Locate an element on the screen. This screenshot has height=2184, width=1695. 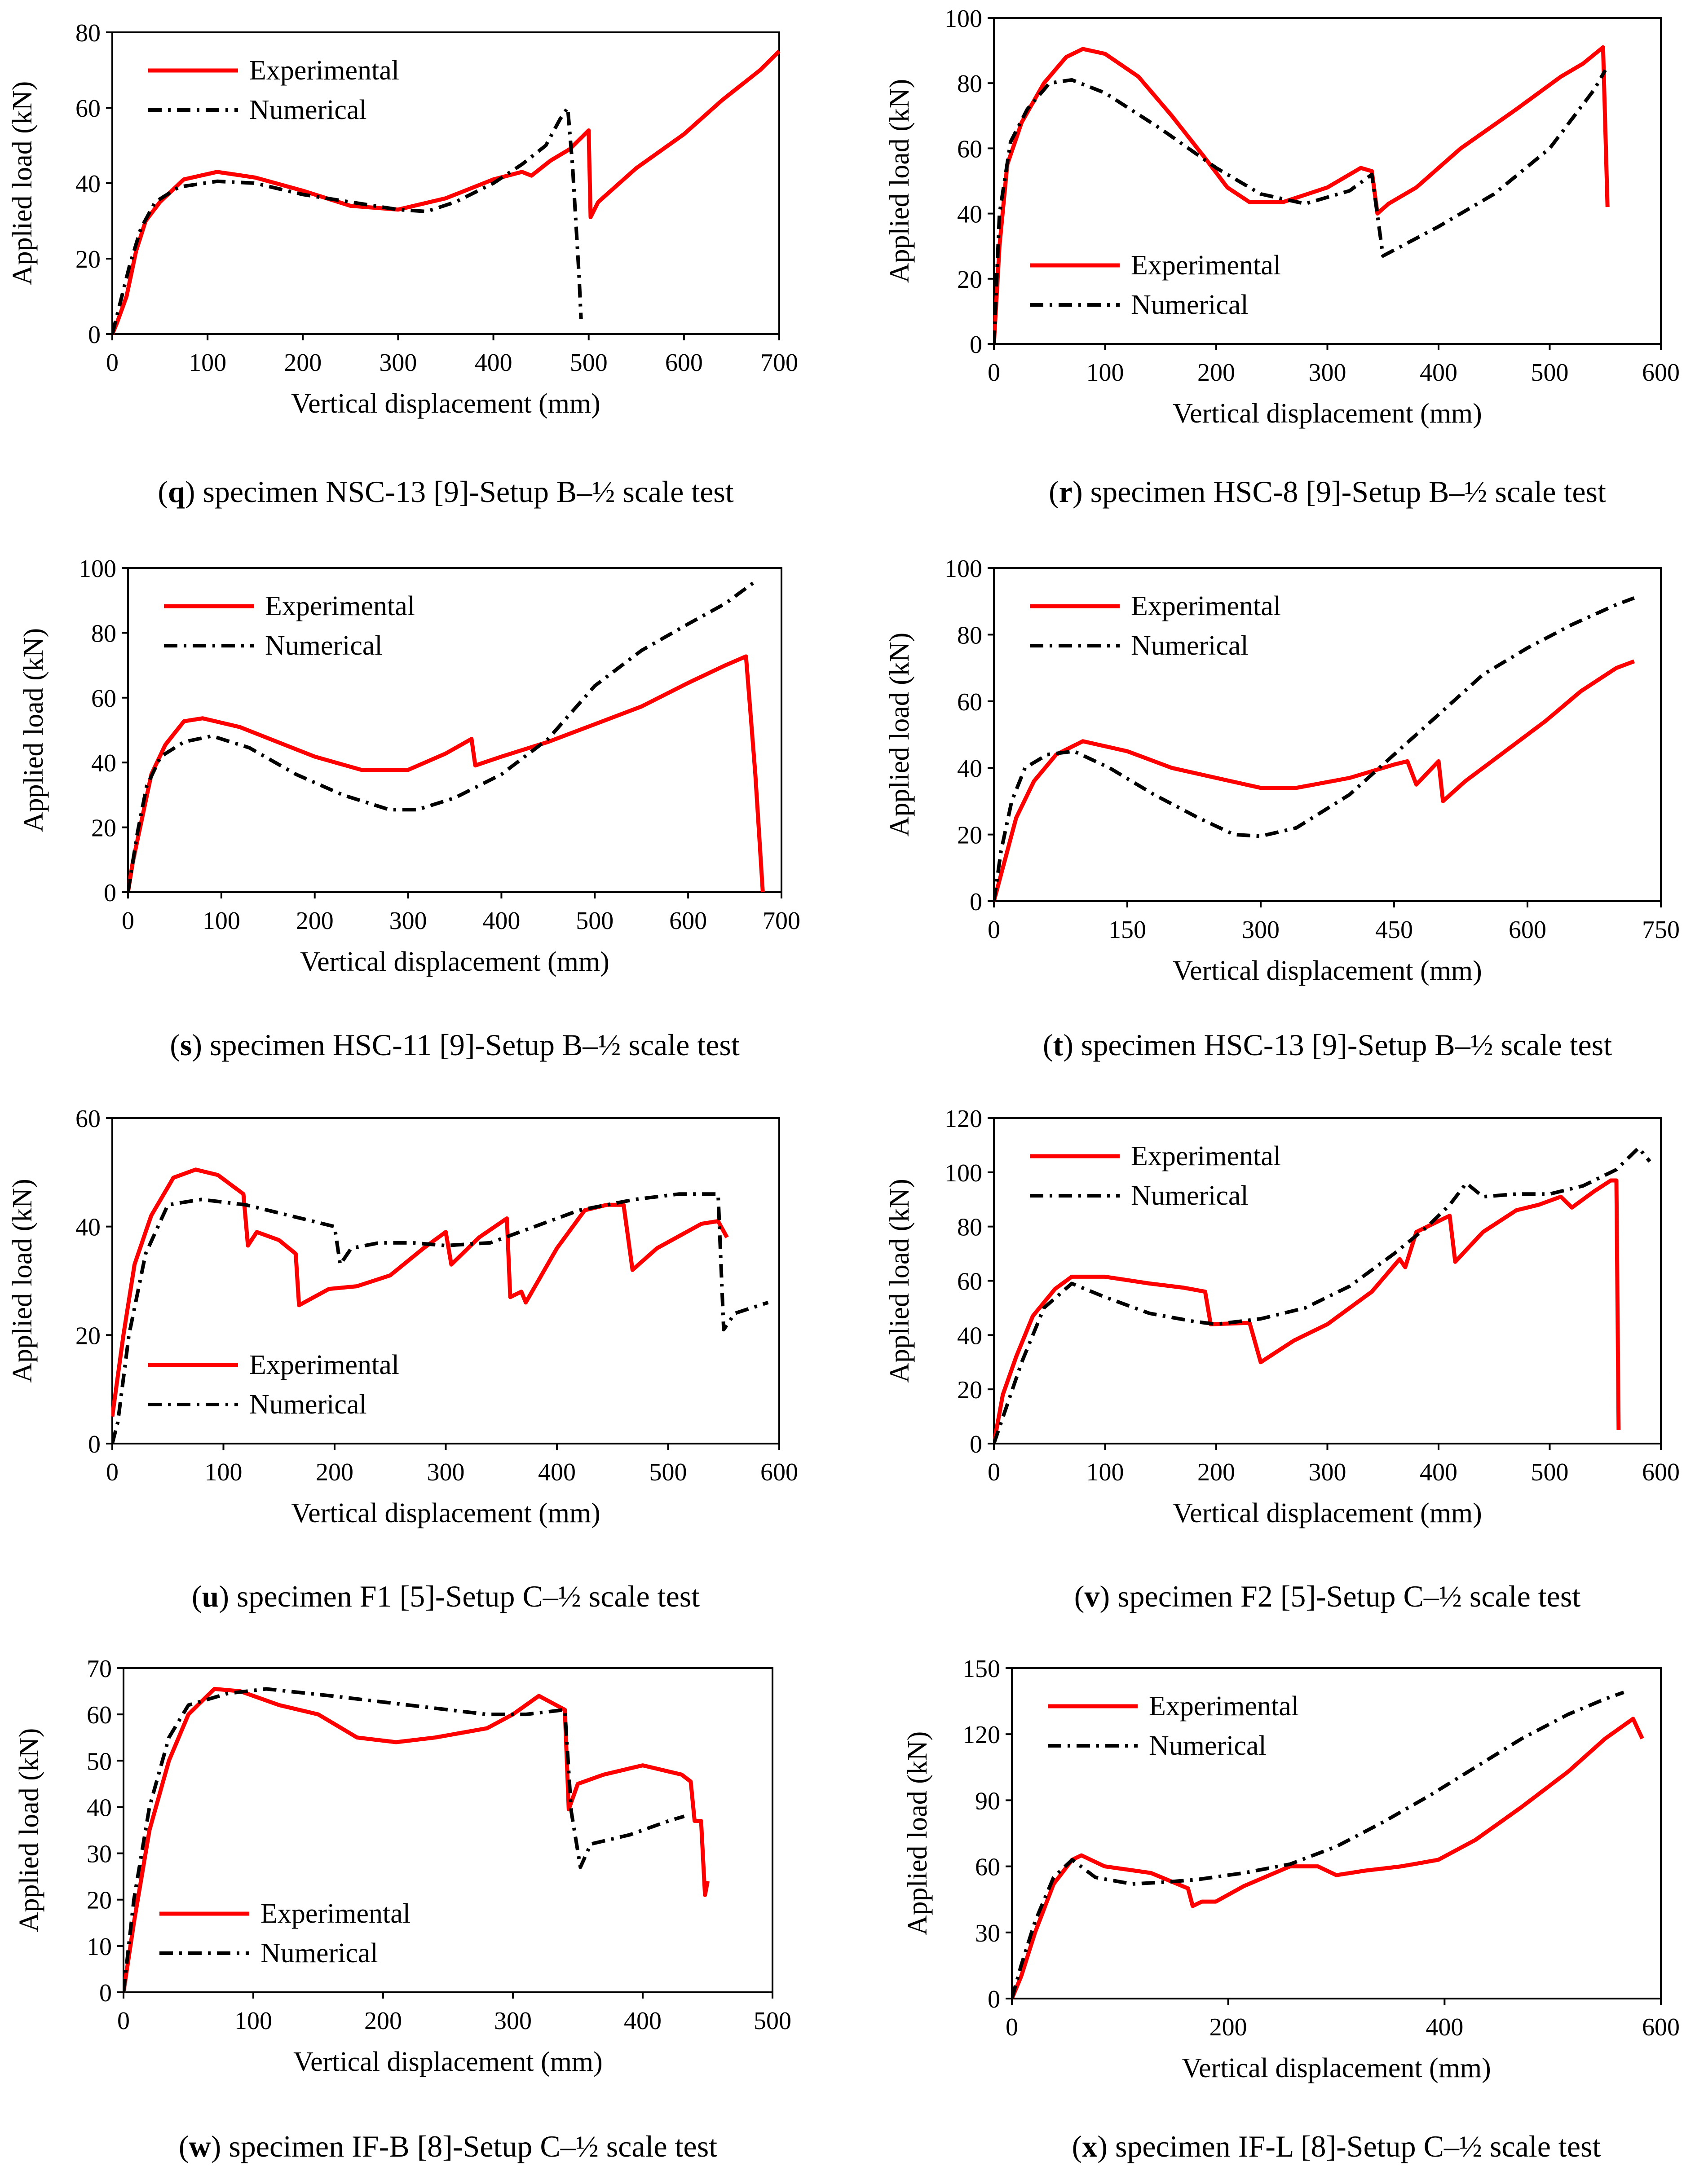
y-tick-label: 120 is located at coordinates (981, 1735).